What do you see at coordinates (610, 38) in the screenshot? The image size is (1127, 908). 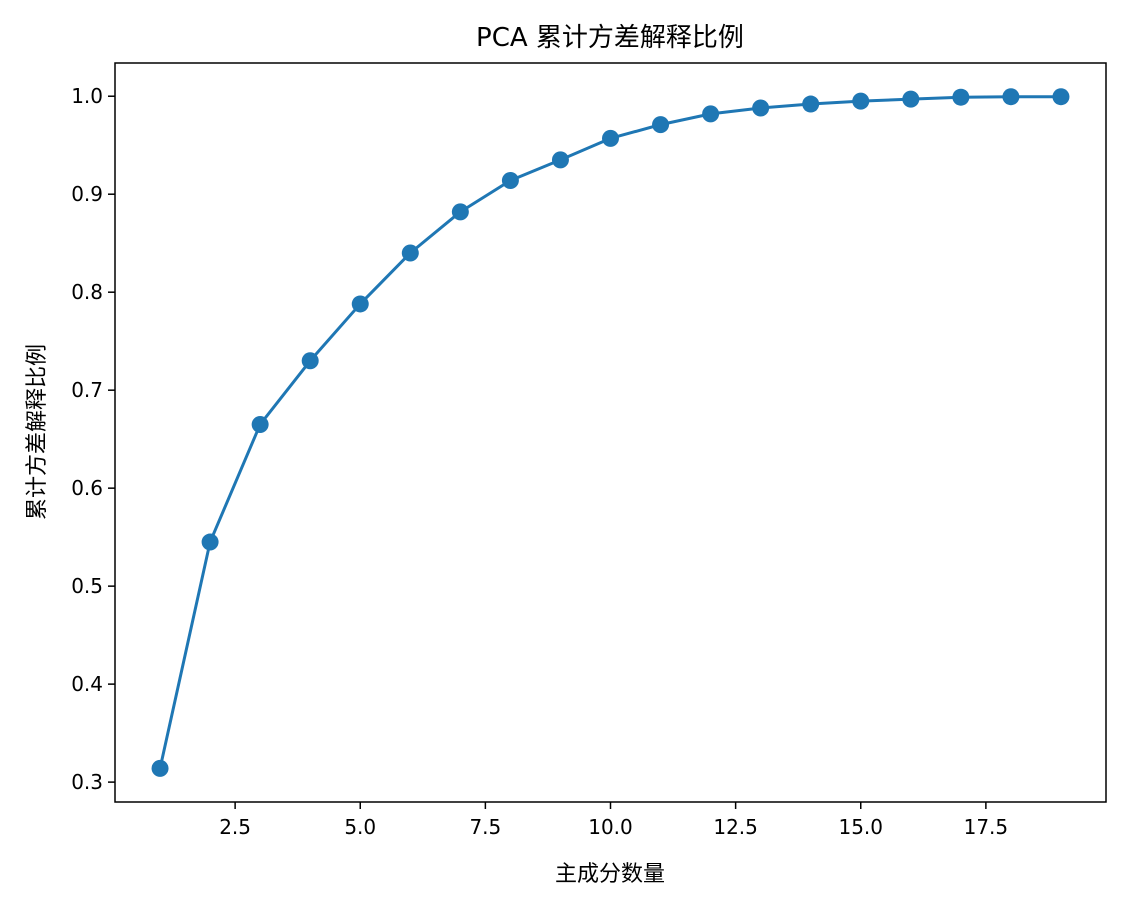 I see `chart-title: PCA 累计方差解释比例` at bounding box center [610, 38].